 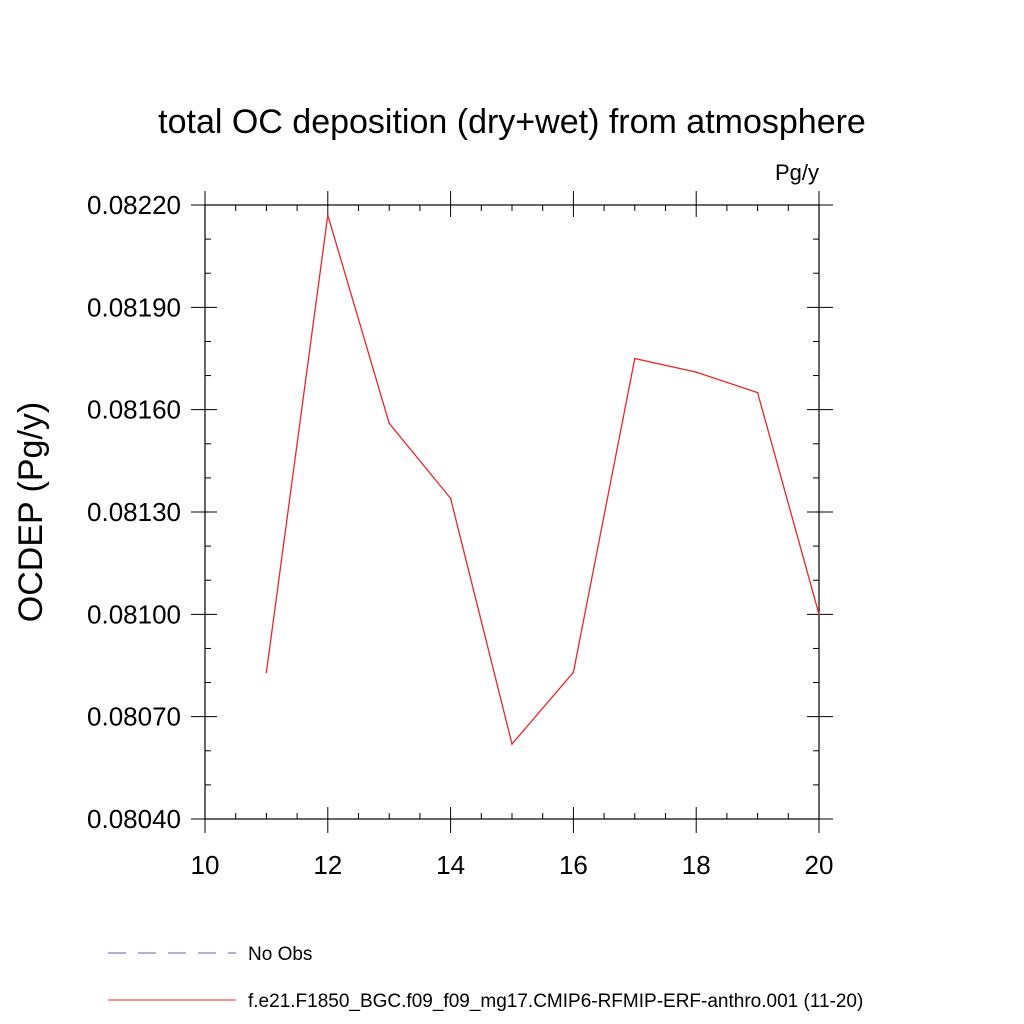 What do you see at coordinates (205, 865) in the screenshot?
I see `x-tick-label: 10` at bounding box center [205, 865].